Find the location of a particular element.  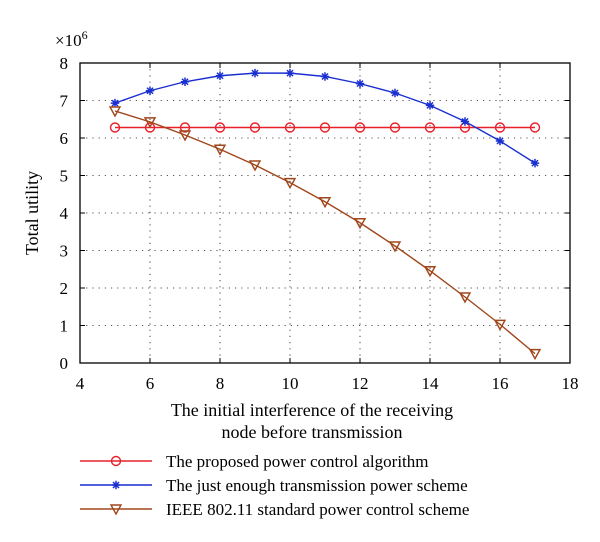

legend-entry-0: The proposed power control algorithm is located at coordinates (254, 461).